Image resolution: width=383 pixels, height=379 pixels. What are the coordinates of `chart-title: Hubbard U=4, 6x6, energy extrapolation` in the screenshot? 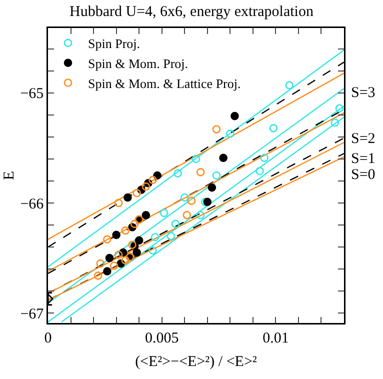 It's located at (192, 12).